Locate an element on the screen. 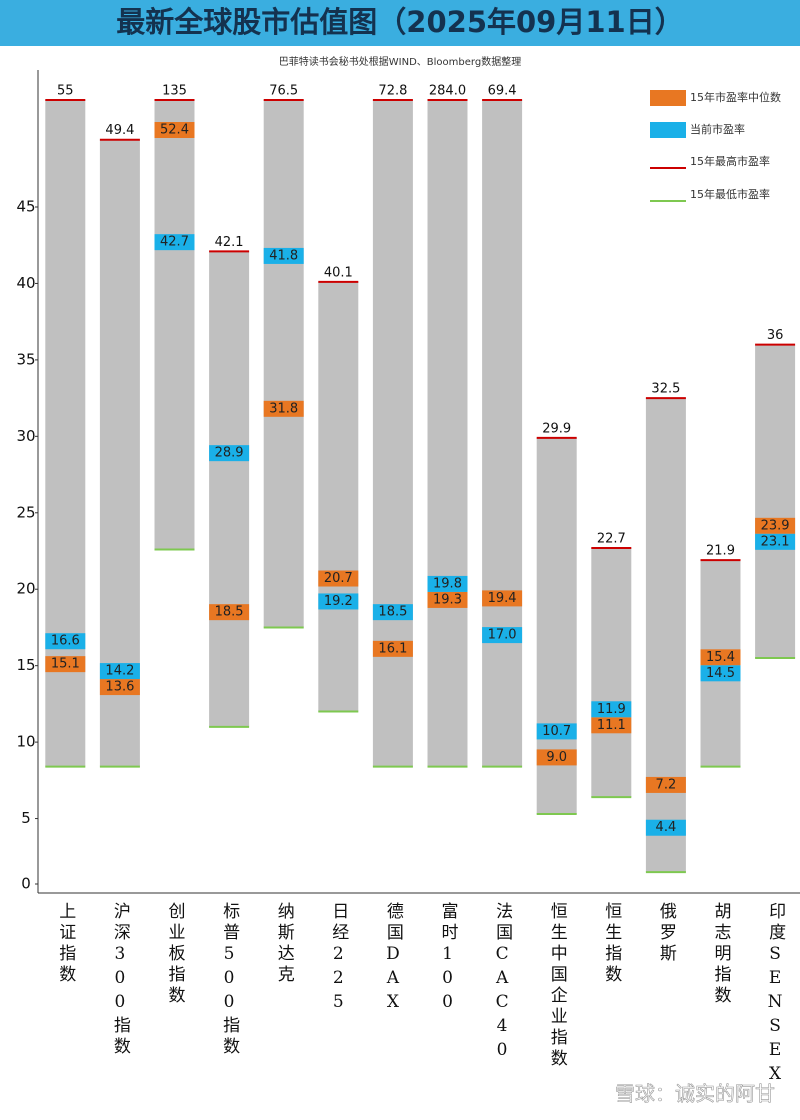  x-tick-label: 日经225 is located at coordinates (338, 959).